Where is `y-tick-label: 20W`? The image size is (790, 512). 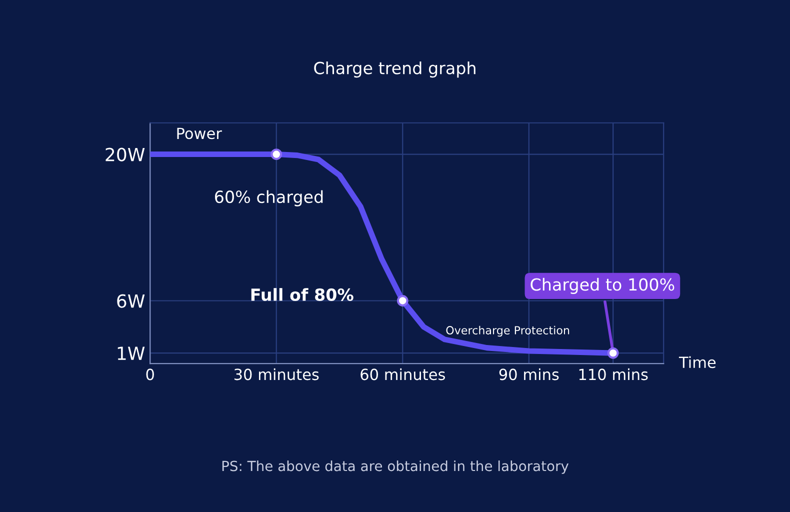
y-tick-label: 20W is located at coordinates (125, 155).